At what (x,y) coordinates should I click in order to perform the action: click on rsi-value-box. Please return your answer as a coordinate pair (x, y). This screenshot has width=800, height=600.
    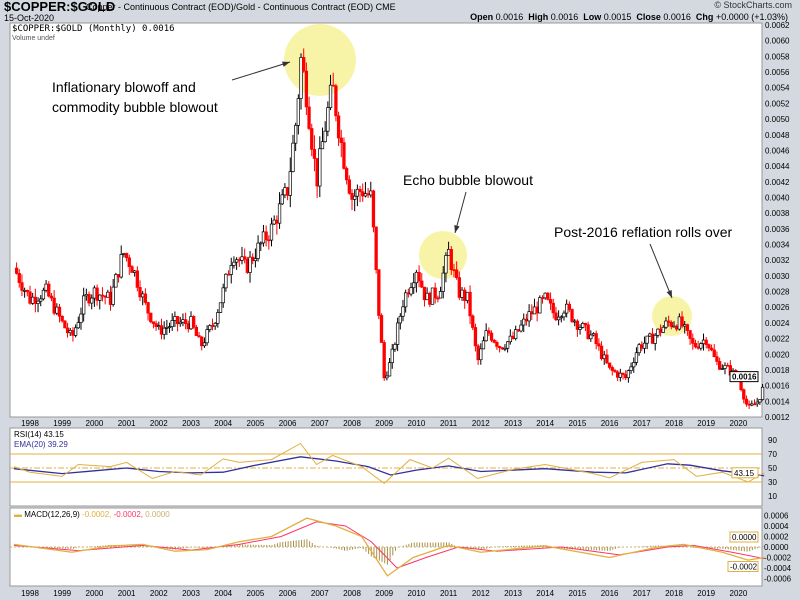
    Looking at the image, I should click on (745, 473).